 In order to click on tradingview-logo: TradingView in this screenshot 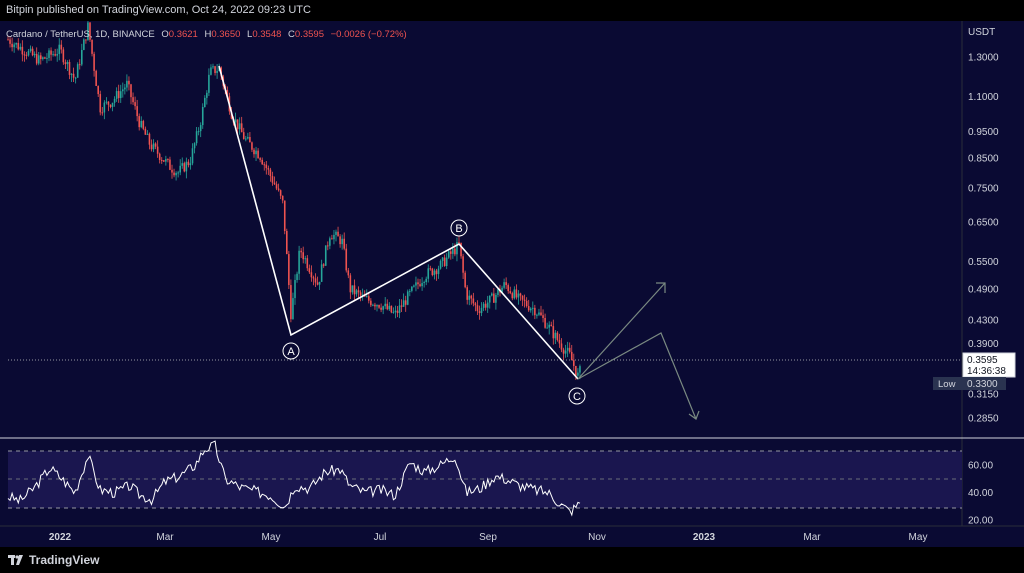, I will do `click(53, 560)`.